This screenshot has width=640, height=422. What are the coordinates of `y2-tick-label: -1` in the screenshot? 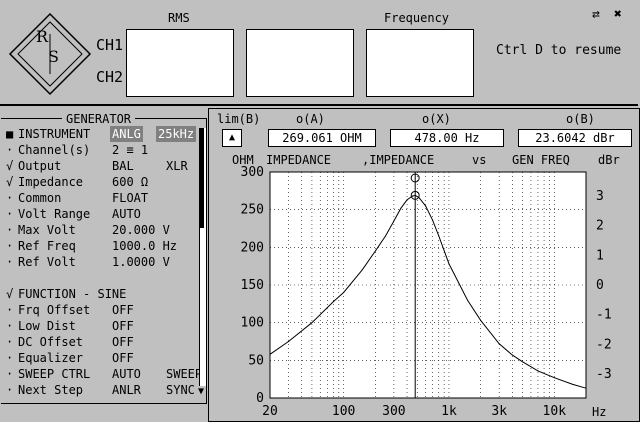 It's located at (604, 315).